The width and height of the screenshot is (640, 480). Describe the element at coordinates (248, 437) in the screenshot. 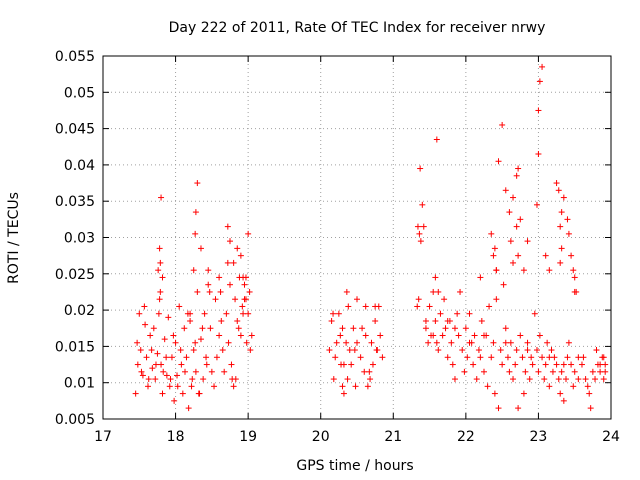

I see `x-tick-label: 19` at that location.